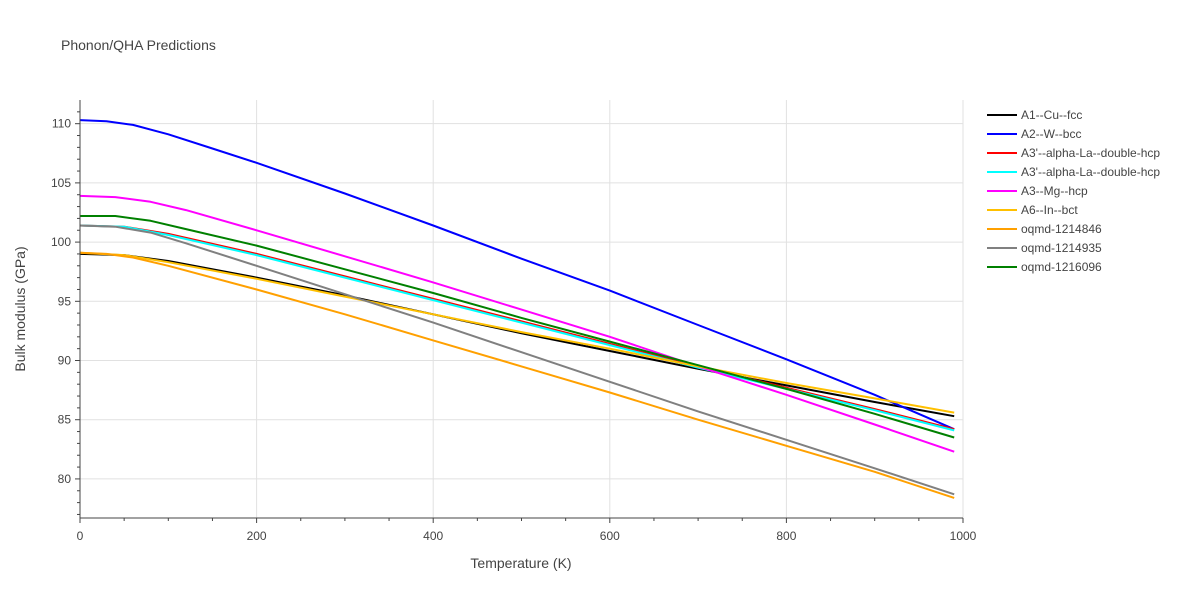 Image resolution: width=1200 pixels, height=605 pixels. I want to click on legend-item-3: A3'--alpha-La--double-hcp, so click(1073, 172).